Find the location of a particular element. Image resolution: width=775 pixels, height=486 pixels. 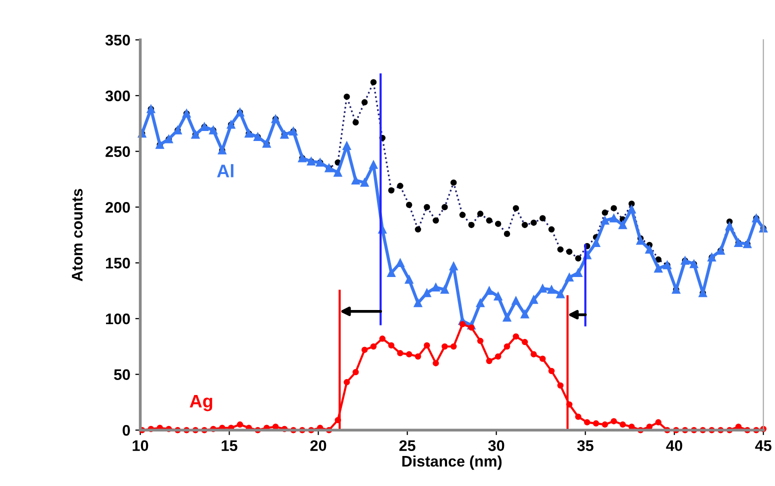

x-tick-label: 25 is located at coordinates (407, 446).